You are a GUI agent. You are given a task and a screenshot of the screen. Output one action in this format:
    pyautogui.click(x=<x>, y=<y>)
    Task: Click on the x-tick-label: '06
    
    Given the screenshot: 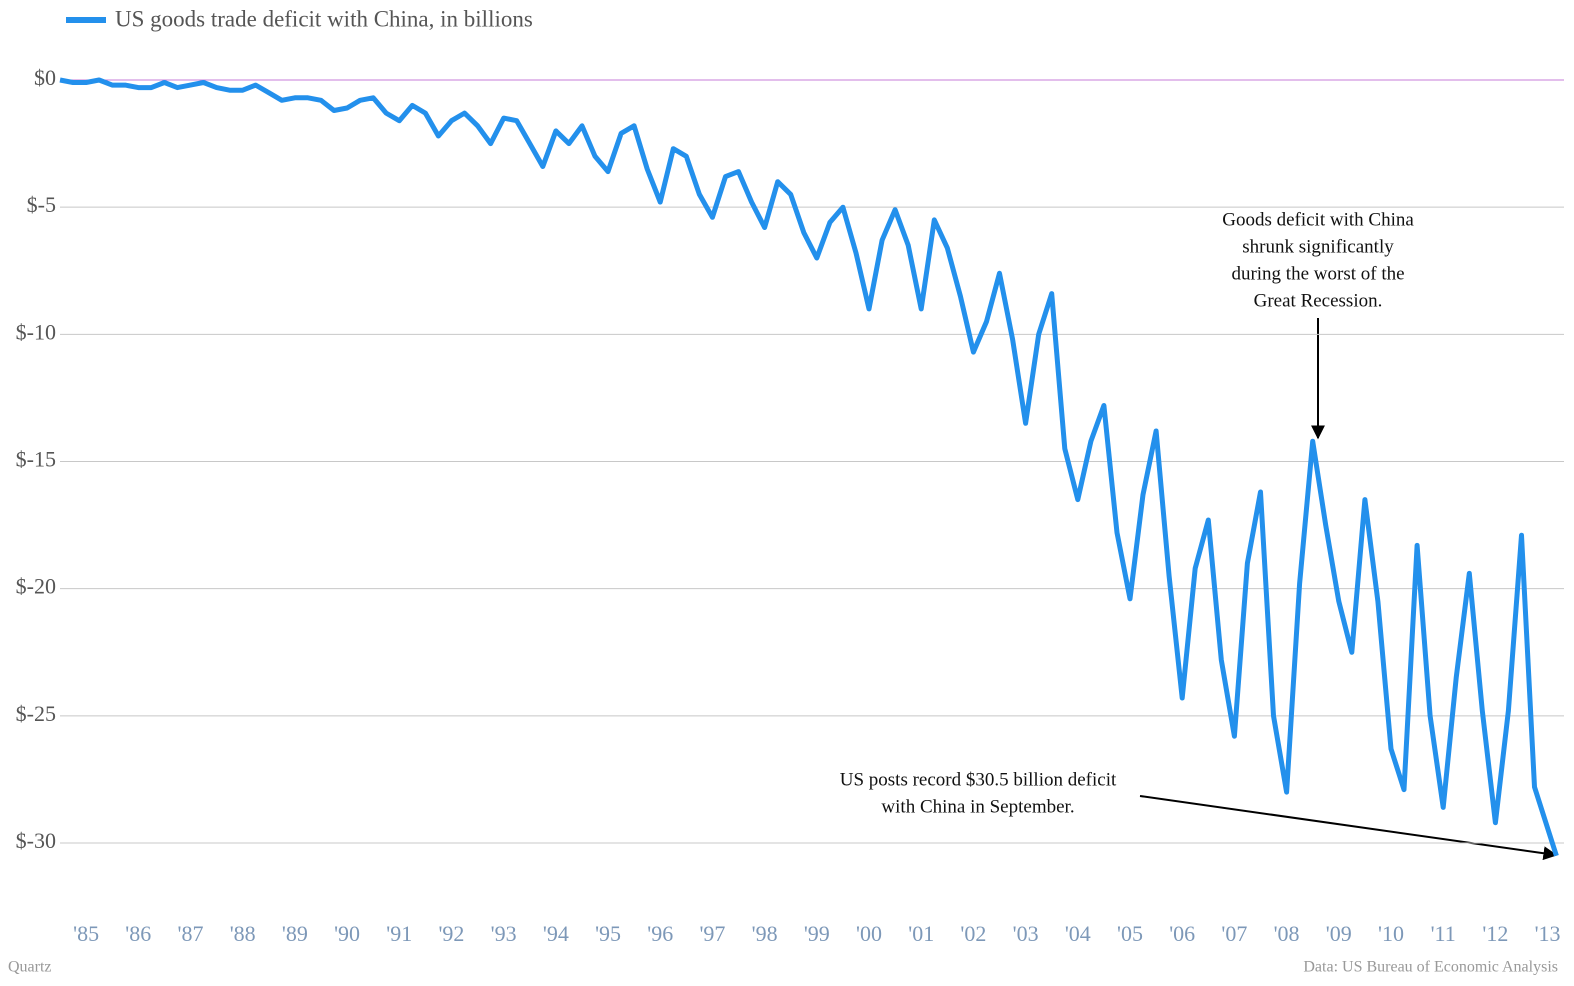 What is the action you would take?
    pyautogui.click(x=1182, y=933)
    